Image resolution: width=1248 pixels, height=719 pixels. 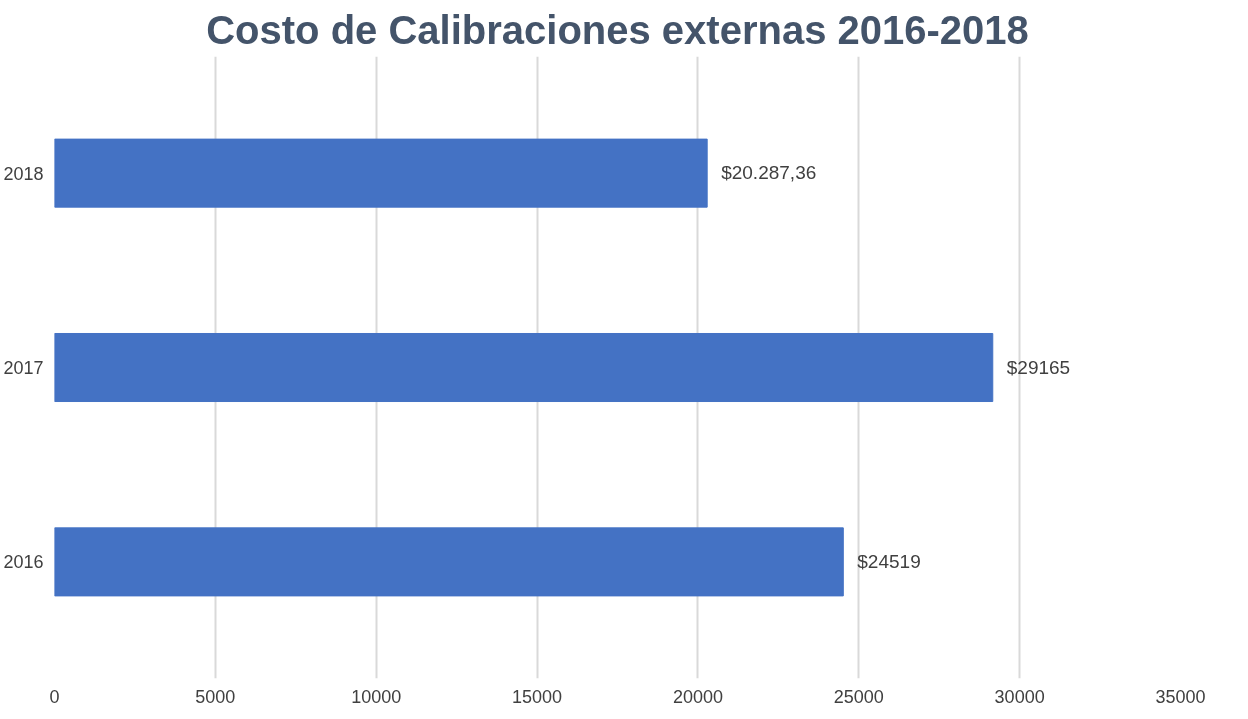 I want to click on data-label: $20.287,36, so click(x=769, y=173).